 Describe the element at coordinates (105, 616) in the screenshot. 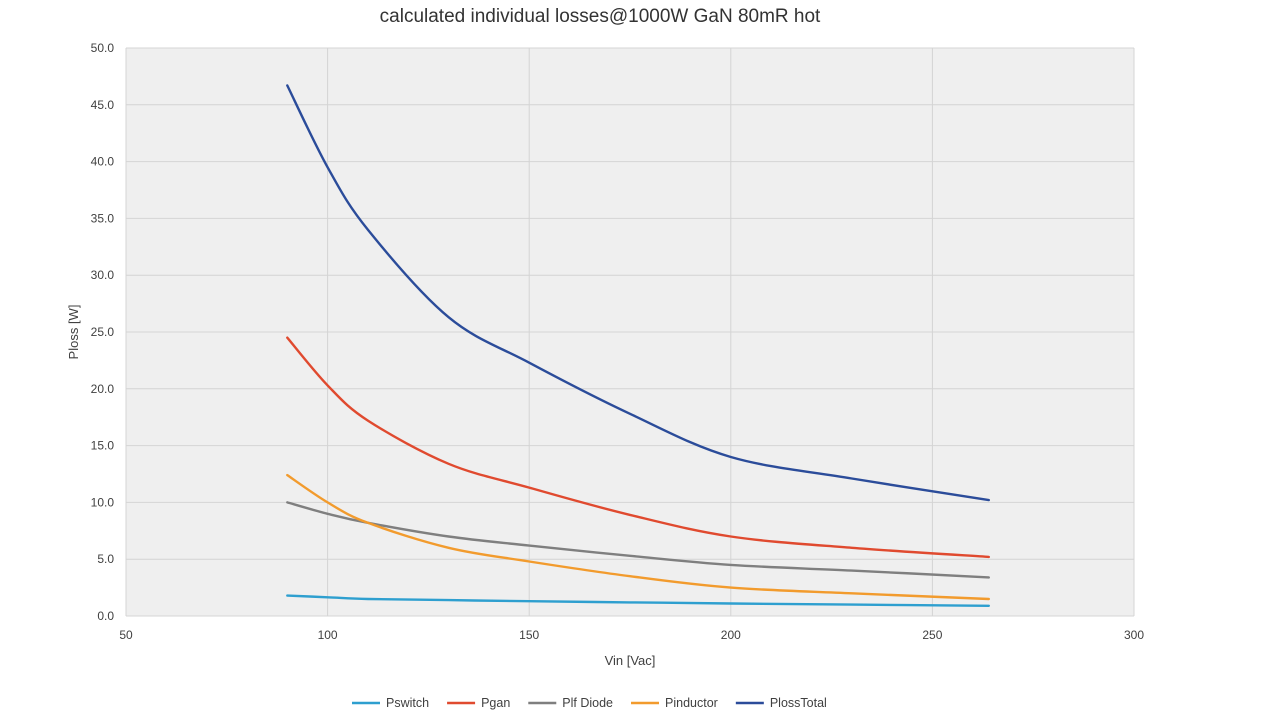

I see `y-tick-label: 0.0` at that location.